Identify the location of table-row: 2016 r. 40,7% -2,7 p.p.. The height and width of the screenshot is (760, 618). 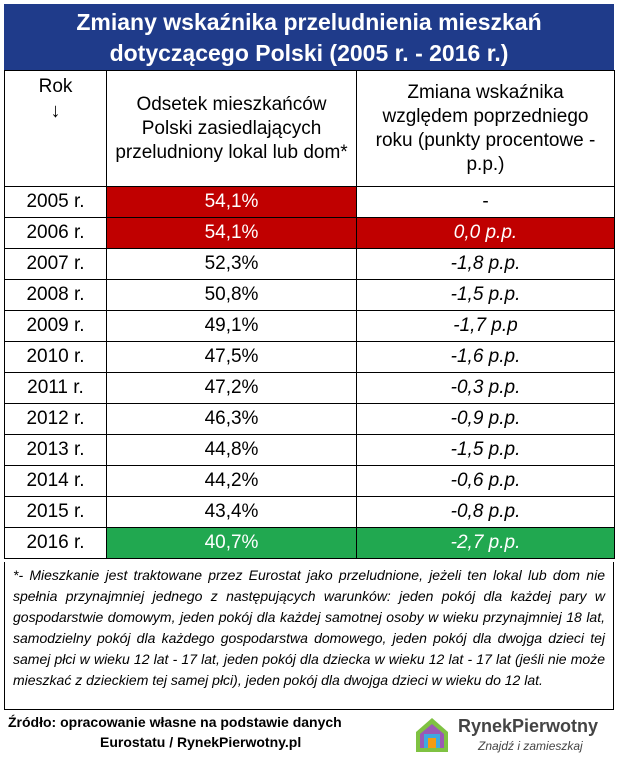
(309, 543).